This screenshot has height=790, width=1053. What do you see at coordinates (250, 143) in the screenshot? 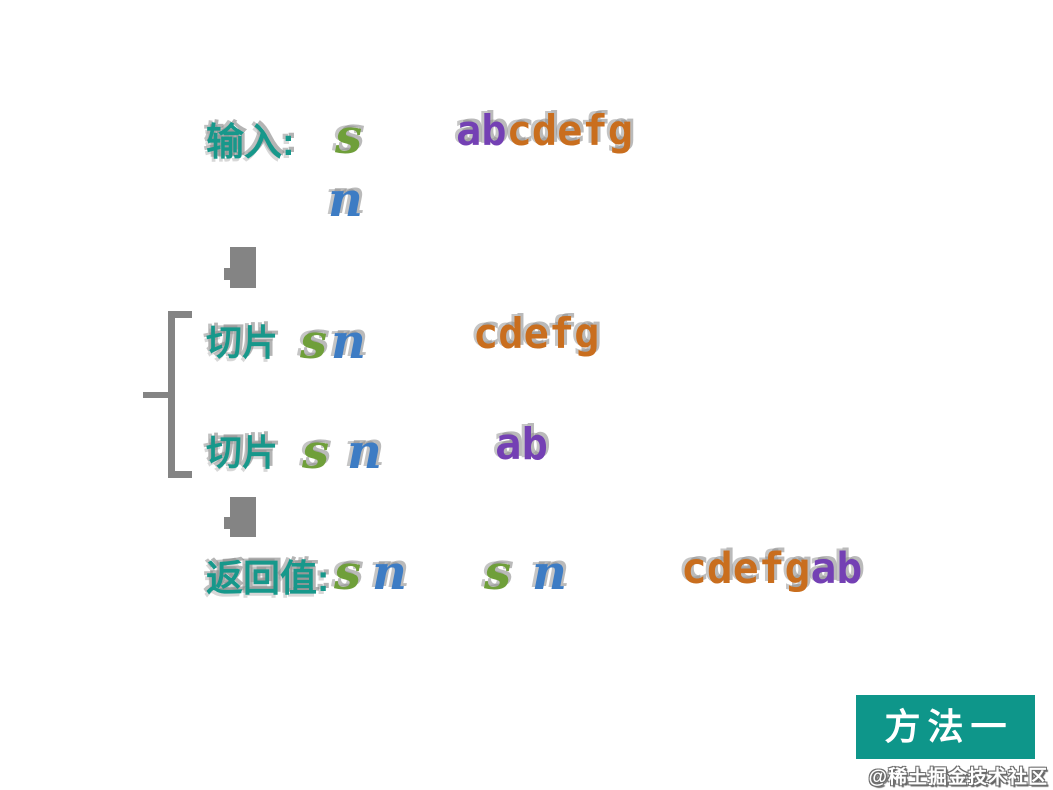
I see `input-label: 输入:` at bounding box center [250, 143].